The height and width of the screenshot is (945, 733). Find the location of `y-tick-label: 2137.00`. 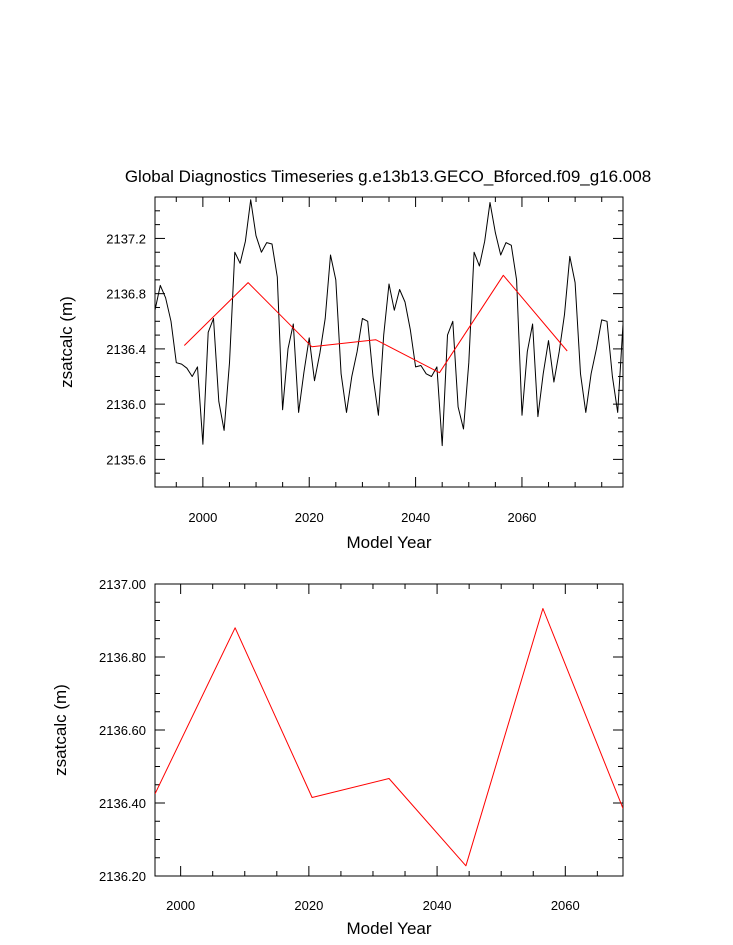

y-tick-label: 2137.00 is located at coordinates (122, 584).